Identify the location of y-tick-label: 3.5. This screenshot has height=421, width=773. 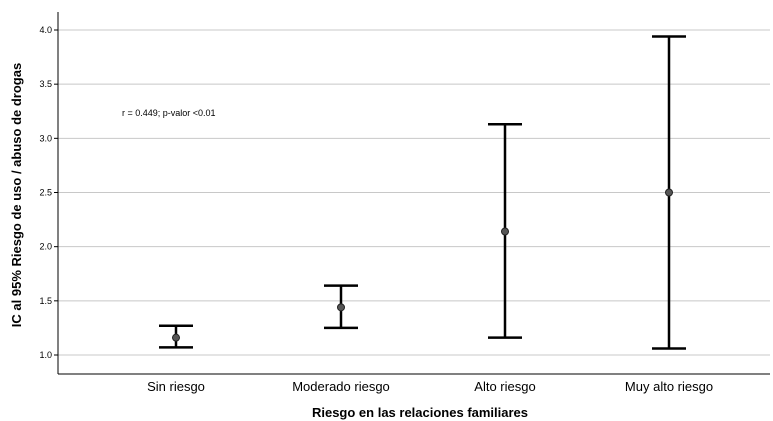
(45, 84).